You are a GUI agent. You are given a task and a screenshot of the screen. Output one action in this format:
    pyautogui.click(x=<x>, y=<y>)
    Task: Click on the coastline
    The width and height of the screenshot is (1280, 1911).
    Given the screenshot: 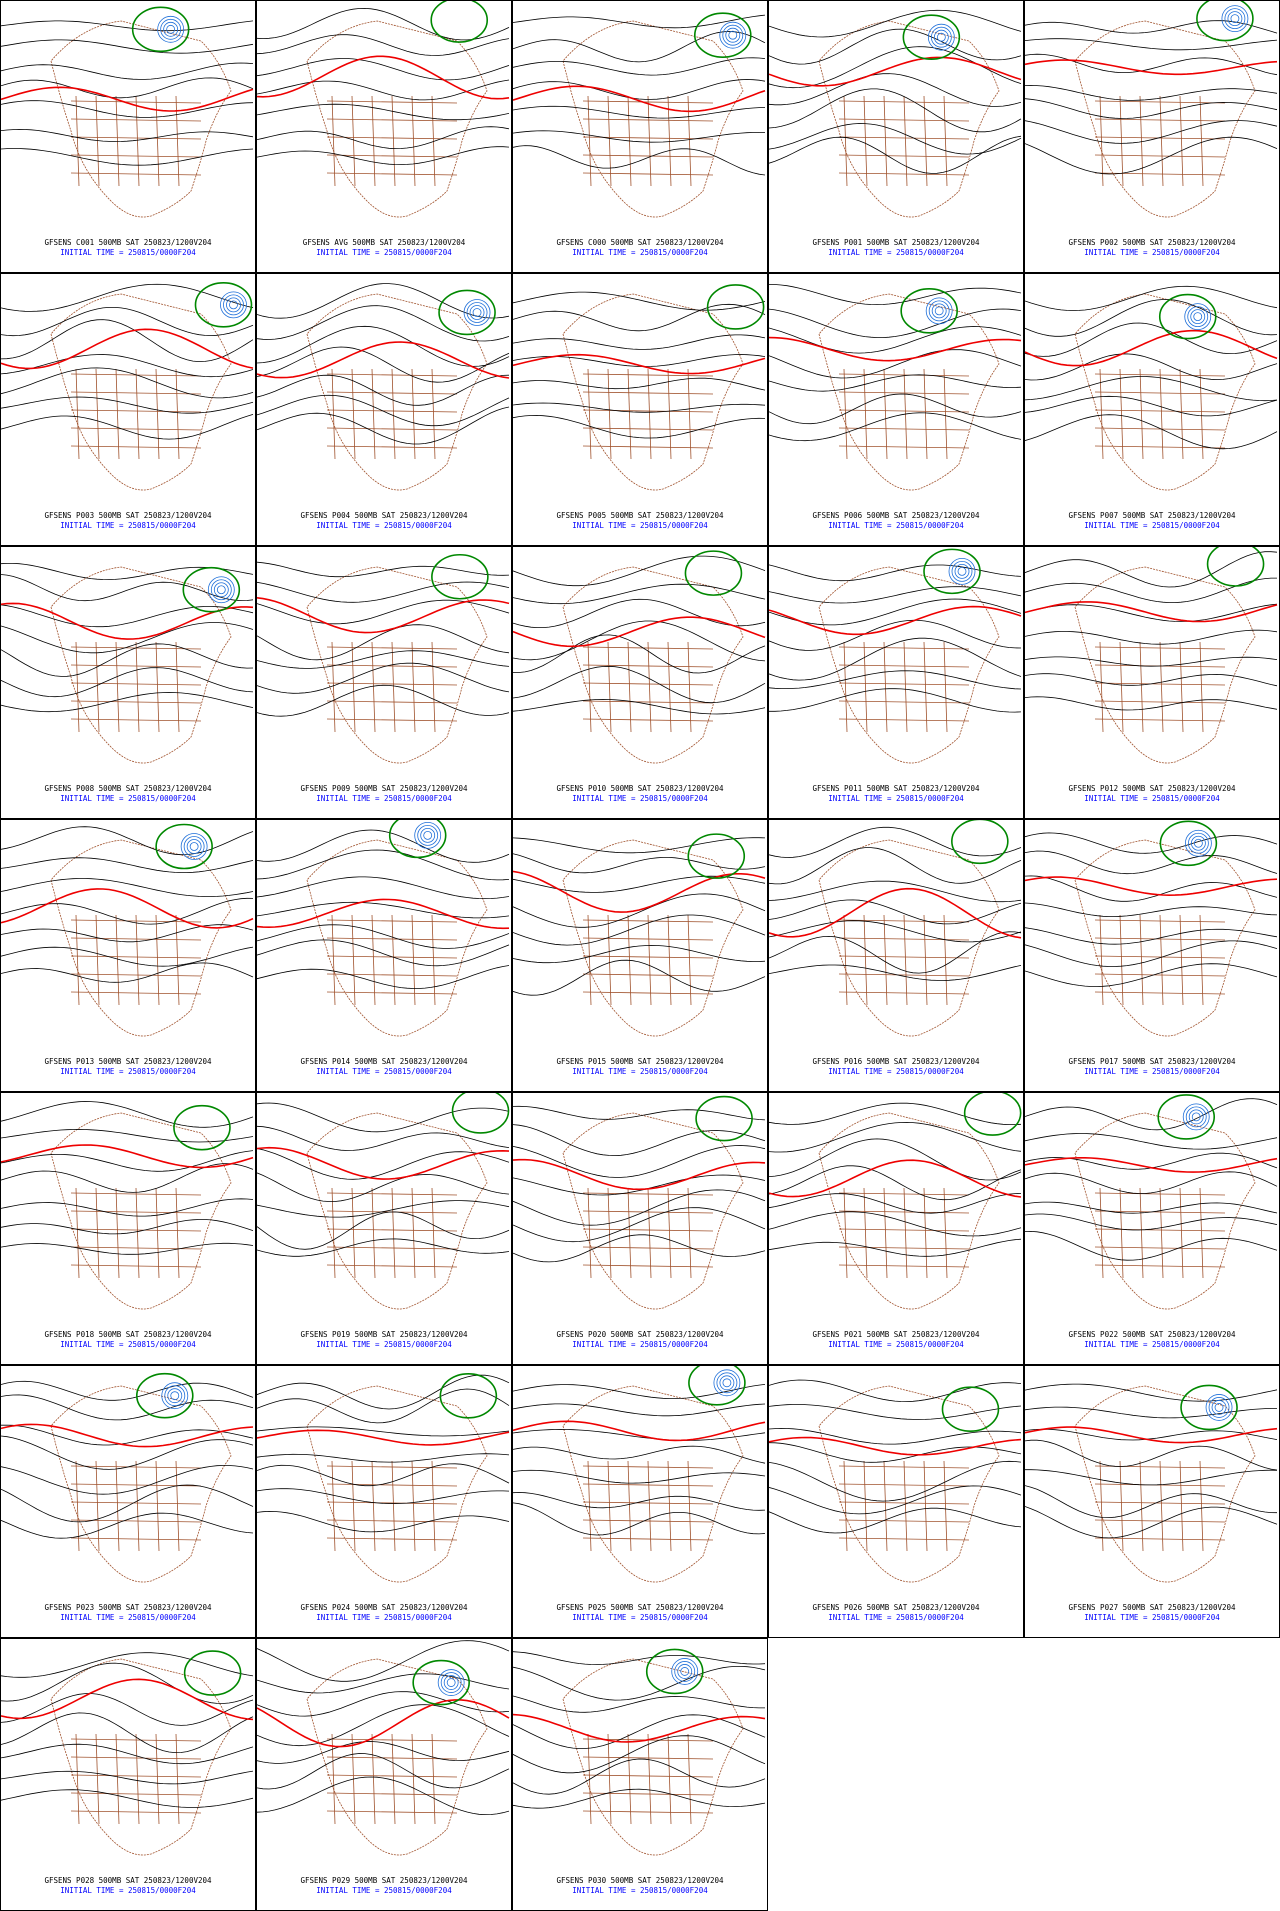 What is the action you would take?
    pyautogui.click(x=141, y=1757)
    